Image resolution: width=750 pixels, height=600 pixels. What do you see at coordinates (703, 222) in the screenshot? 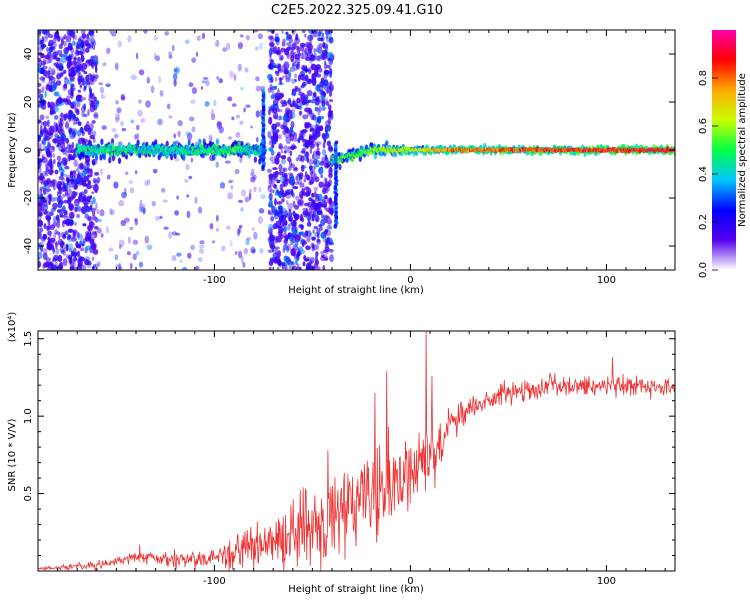
I see `colorbar-tick-label: 0.2` at bounding box center [703, 222].